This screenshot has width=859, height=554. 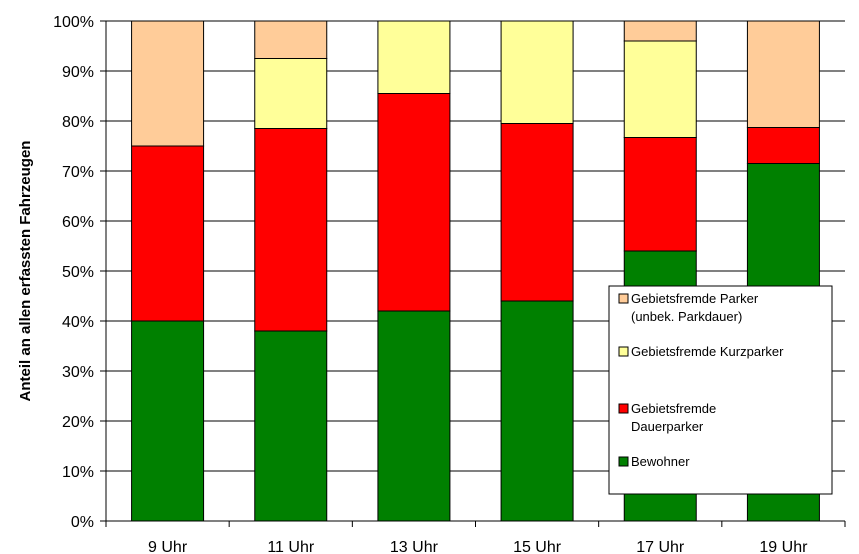 What do you see at coordinates (78, 272) in the screenshot?
I see `y-tick-label: 50%` at bounding box center [78, 272].